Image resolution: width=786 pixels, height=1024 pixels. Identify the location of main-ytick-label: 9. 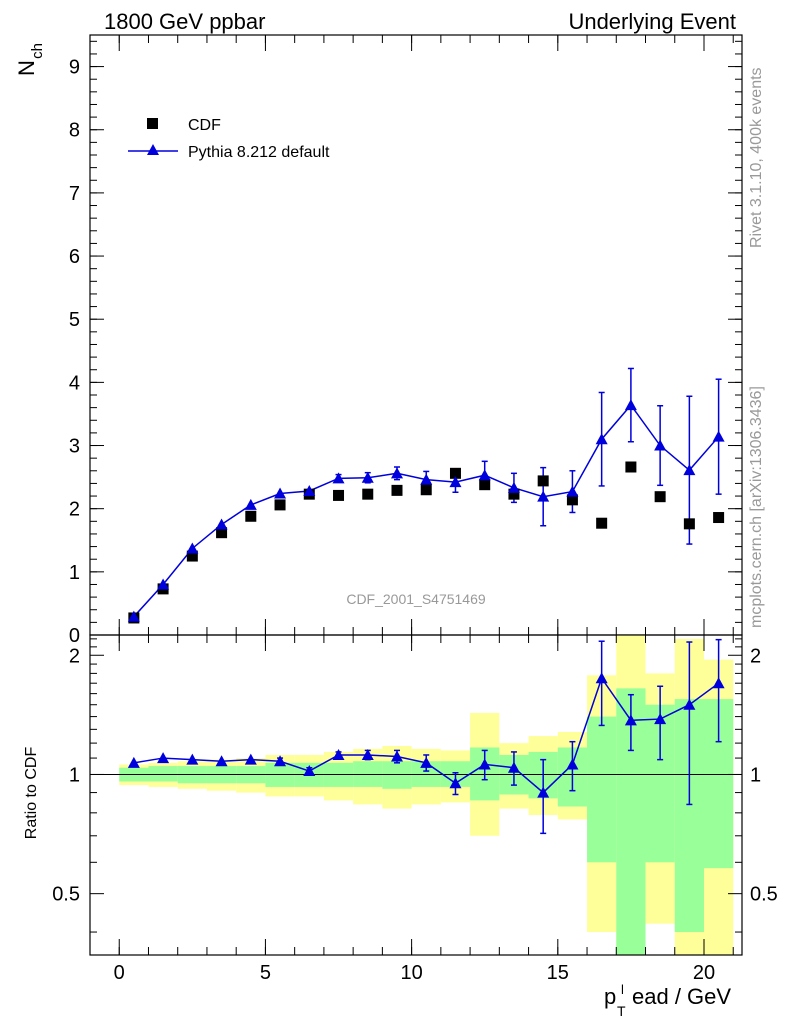
(74, 68).